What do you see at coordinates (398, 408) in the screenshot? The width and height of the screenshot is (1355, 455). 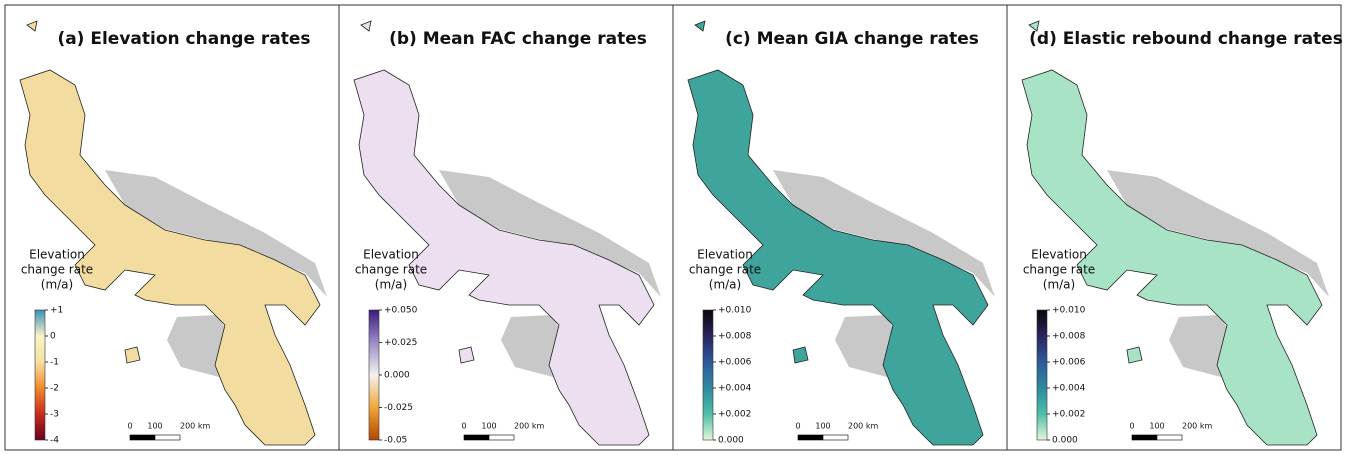 I see `colorbar-tick-label: -0.025` at bounding box center [398, 408].